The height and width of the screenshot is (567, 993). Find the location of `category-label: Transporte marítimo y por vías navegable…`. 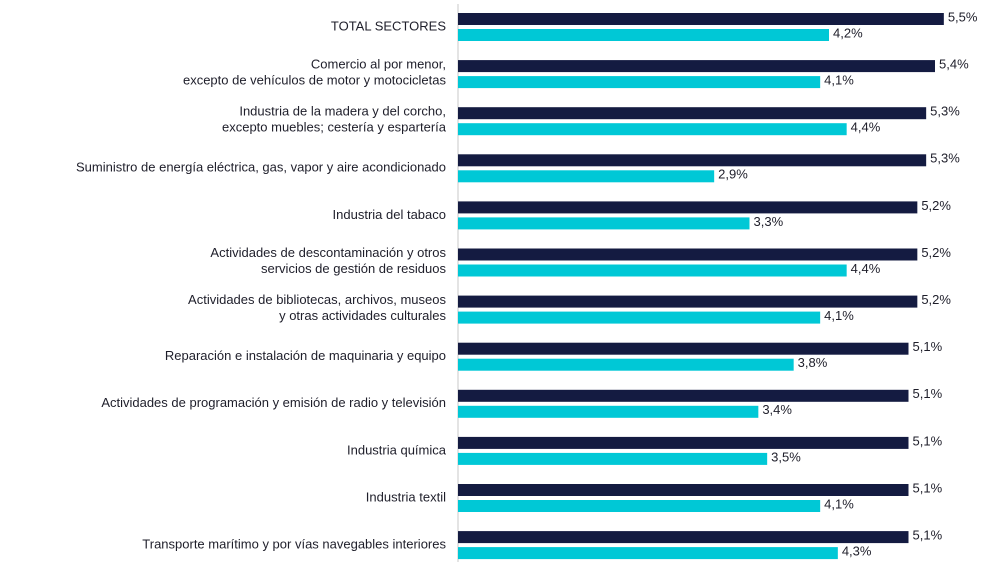

category-label: Transporte marítimo y por vías navegable… is located at coordinates (294, 544).